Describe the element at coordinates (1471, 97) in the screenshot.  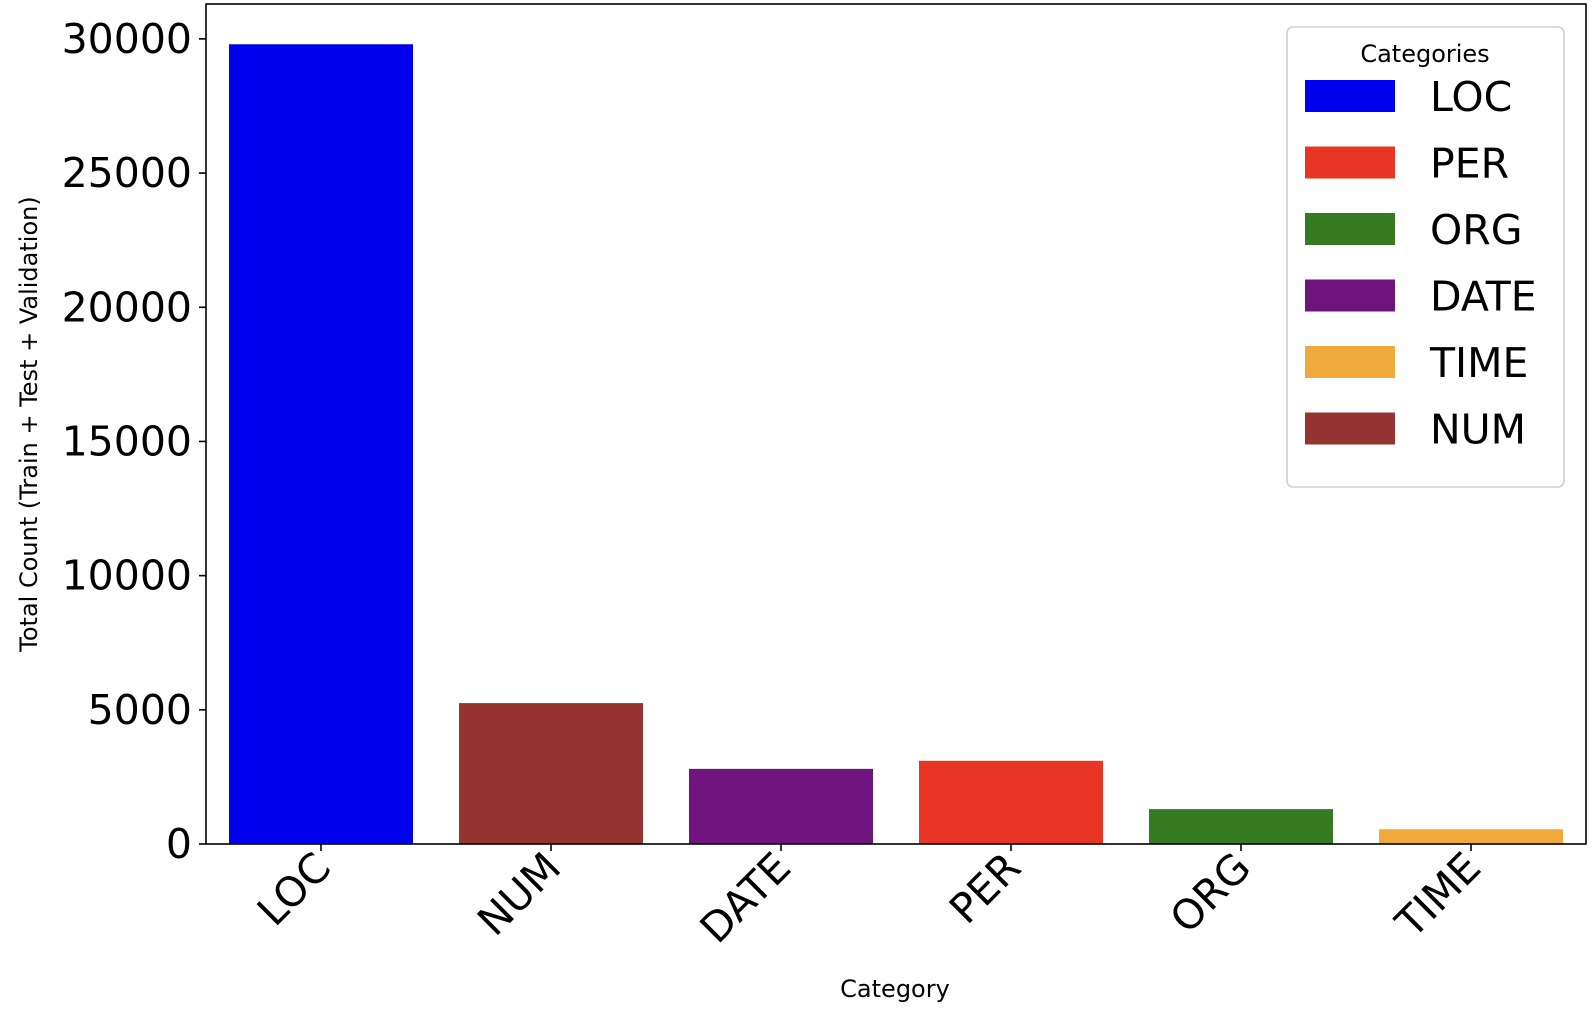
I see `legend-label-loc: LOC` at that location.